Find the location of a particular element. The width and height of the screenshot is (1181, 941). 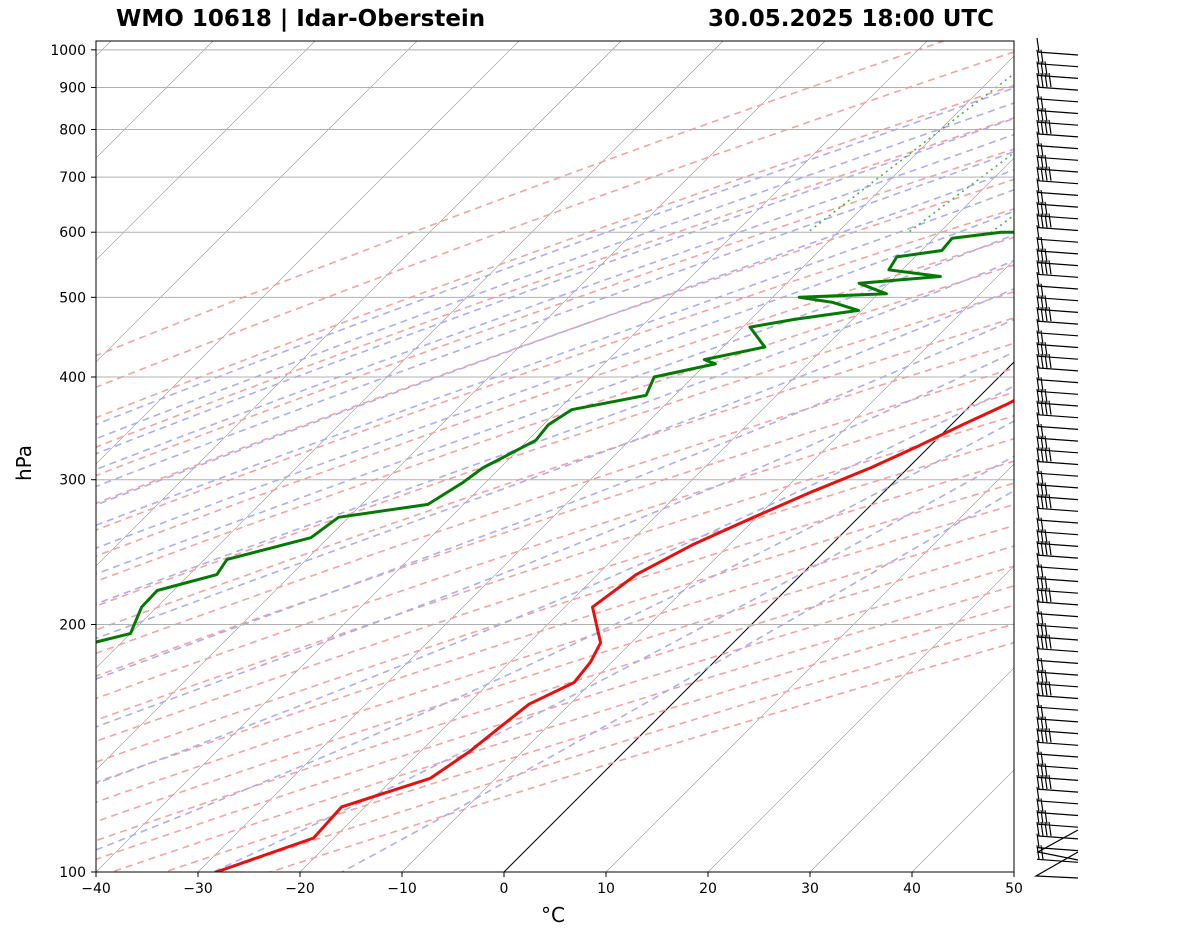

chart-timestamp: 30.05.2025 18:00 UTC is located at coordinates (851, 19).